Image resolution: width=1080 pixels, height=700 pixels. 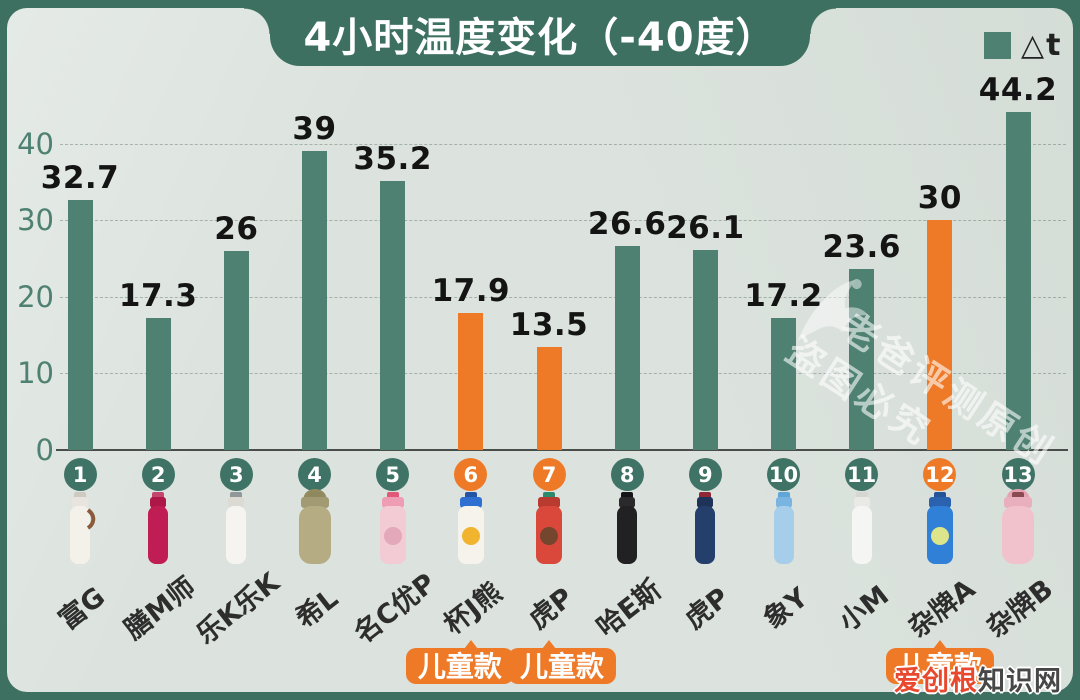 I want to click on 名C优P-bottle-image, so click(x=393, y=527).